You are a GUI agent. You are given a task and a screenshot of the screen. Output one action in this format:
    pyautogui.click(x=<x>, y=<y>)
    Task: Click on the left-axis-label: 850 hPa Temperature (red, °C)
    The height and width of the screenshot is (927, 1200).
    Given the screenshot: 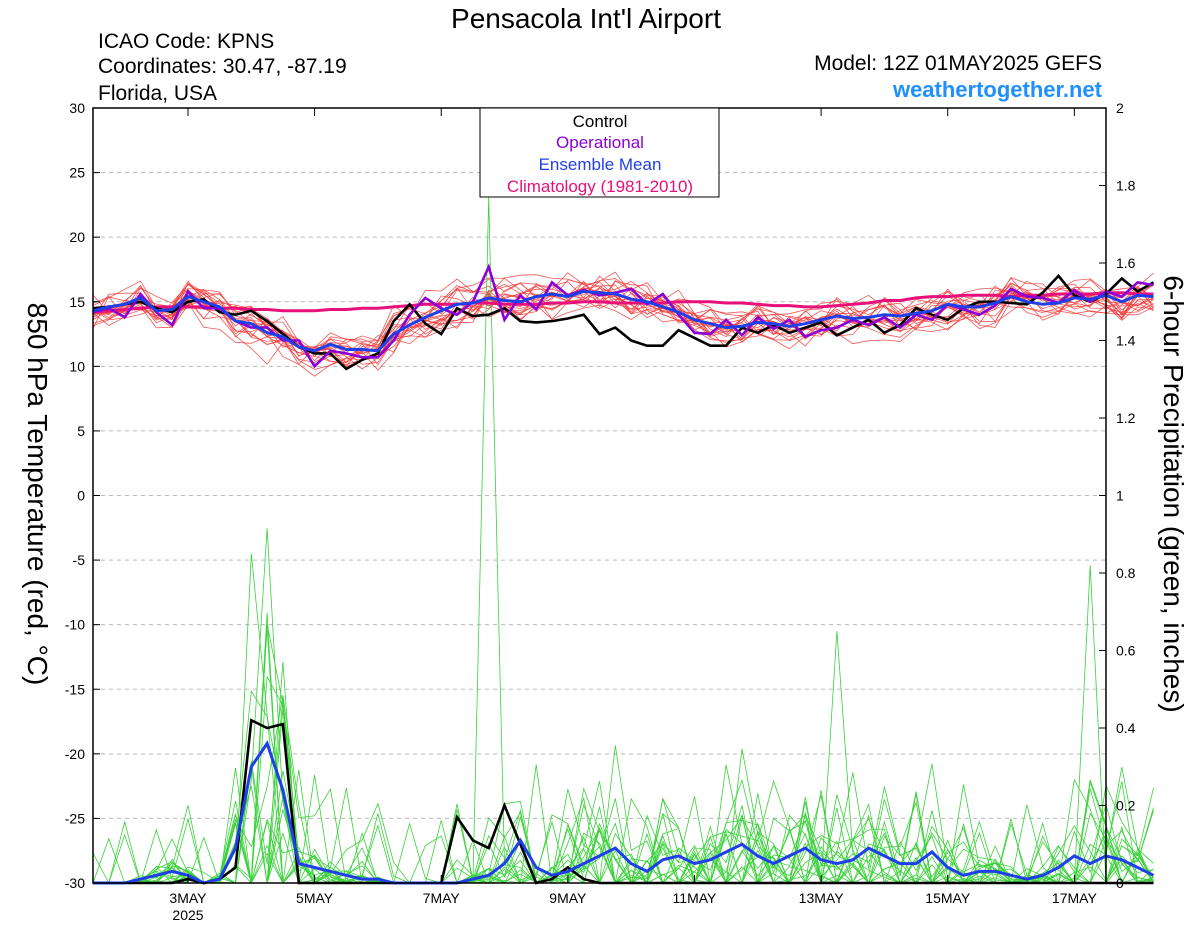 What is the action you would take?
    pyautogui.click(x=37, y=494)
    